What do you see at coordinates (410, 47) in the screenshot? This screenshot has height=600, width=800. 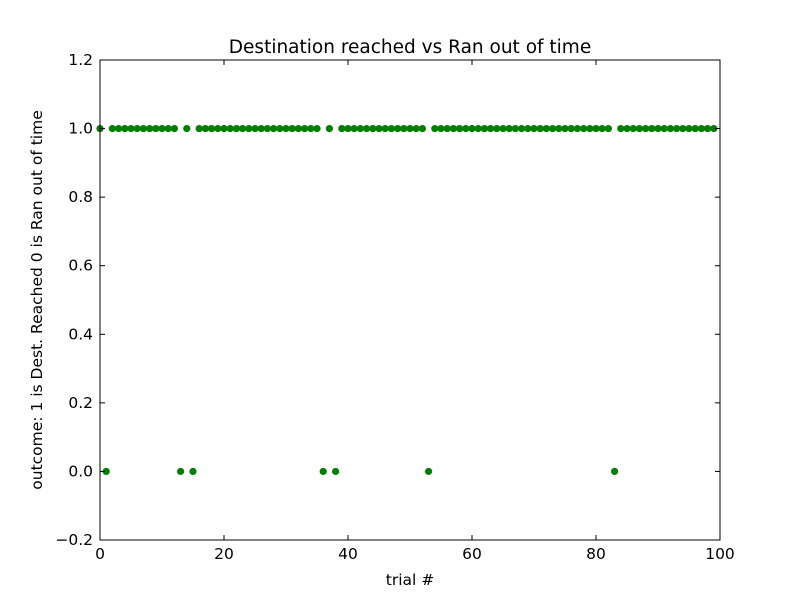 I see `chart-title: Destination reached vs Ran out of time` at bounding box center [410, 47].